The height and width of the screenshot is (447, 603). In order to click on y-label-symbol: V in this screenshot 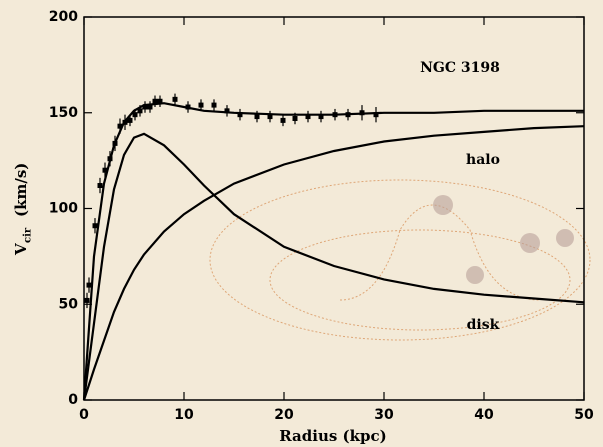, I will do `click(21, 249)`.